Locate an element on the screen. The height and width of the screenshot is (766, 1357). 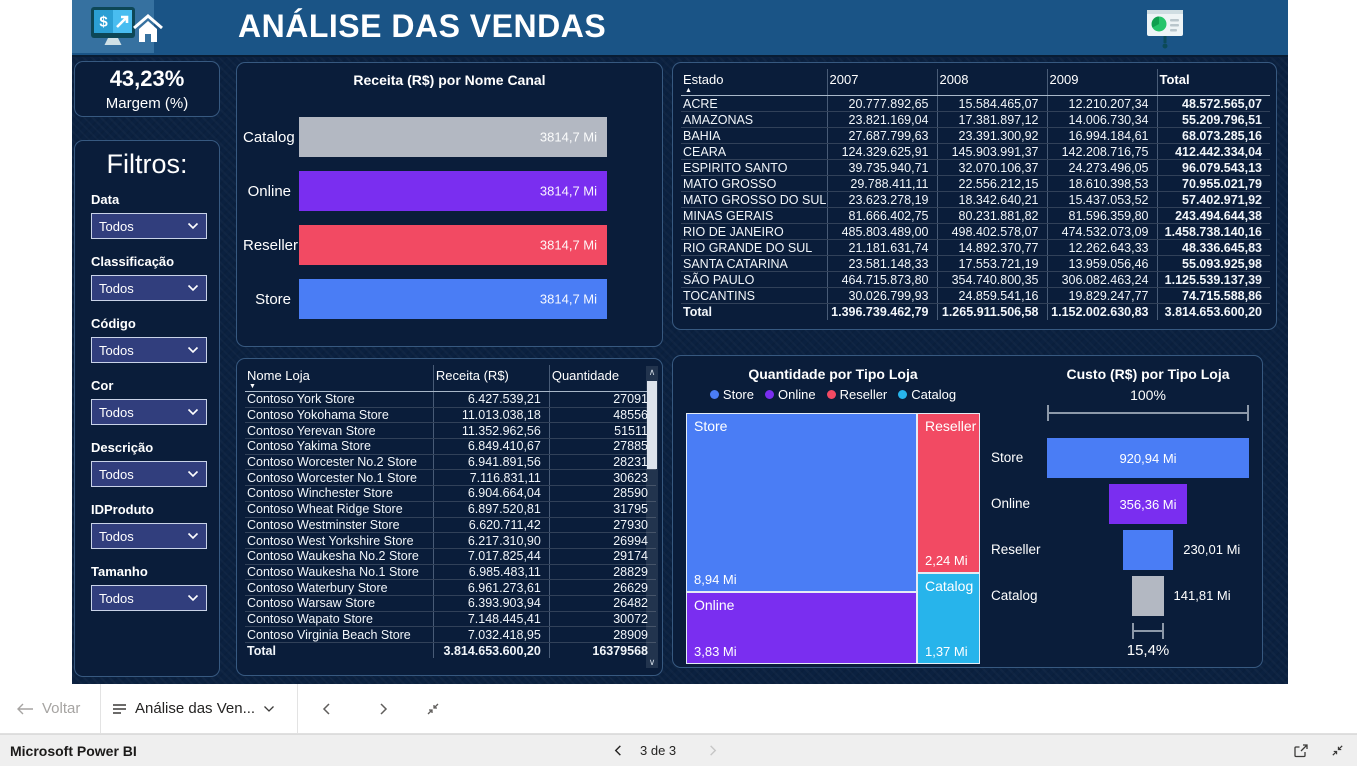
funnel-bar-store: 920,94 Mi is located at coordinates (1148, 458).